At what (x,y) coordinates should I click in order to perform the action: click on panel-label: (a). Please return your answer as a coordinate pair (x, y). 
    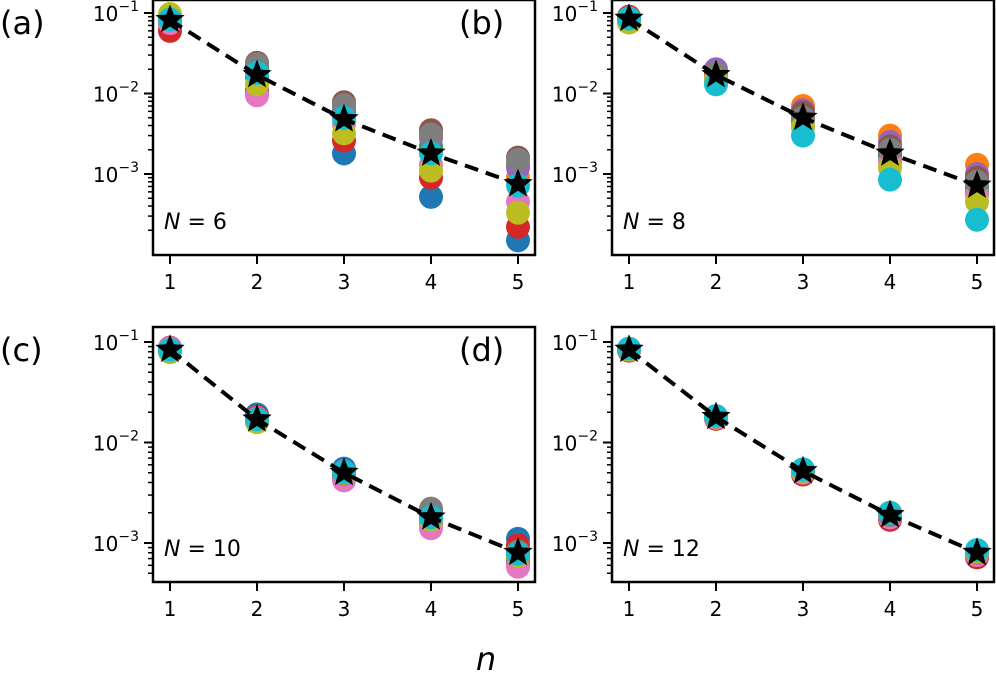
    Looking at the image, I should click on (22, 23).